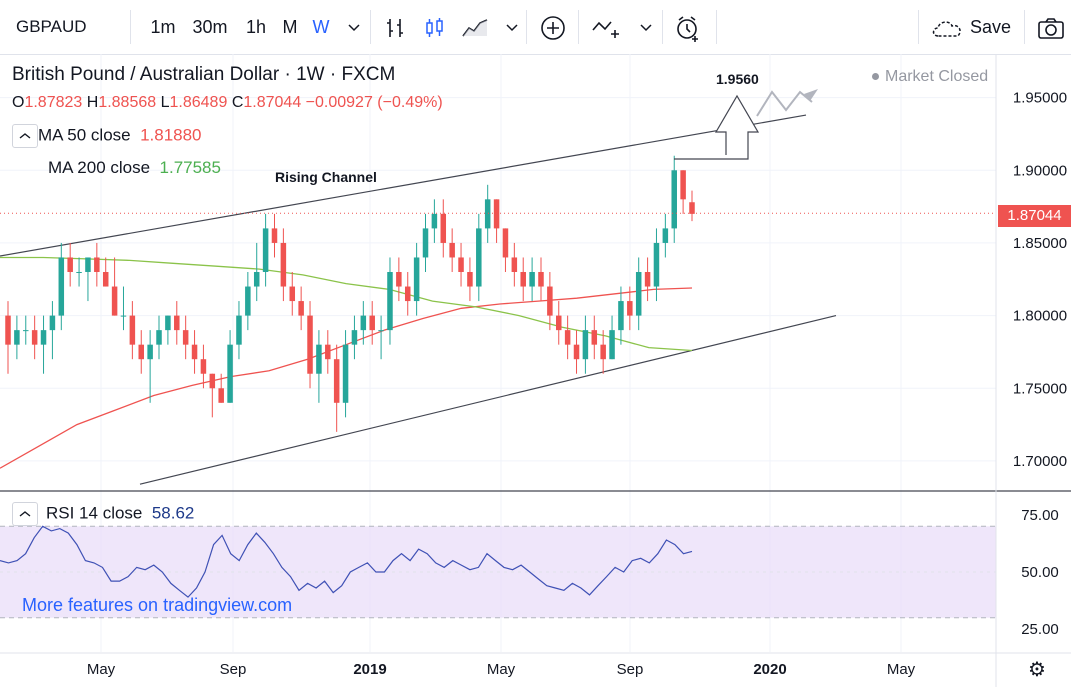  What do you see at coordinates (1040, 170) in the screenshot?
I see `price-axis-label: 1.90000` at bounding box center [1040, 170].